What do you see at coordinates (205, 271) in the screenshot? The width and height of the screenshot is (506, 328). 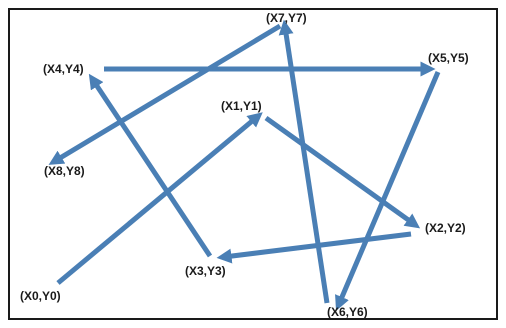 I see `point-label-3: (X3,Y3)` at bounding box center [205, 271].